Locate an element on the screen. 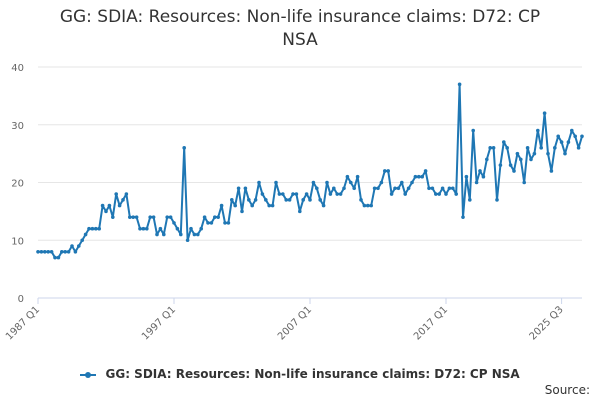 Image resolution: width=600 pixels, height=400 pixels. y-tick-label-30: 30 is located at coordinates (17, 126).